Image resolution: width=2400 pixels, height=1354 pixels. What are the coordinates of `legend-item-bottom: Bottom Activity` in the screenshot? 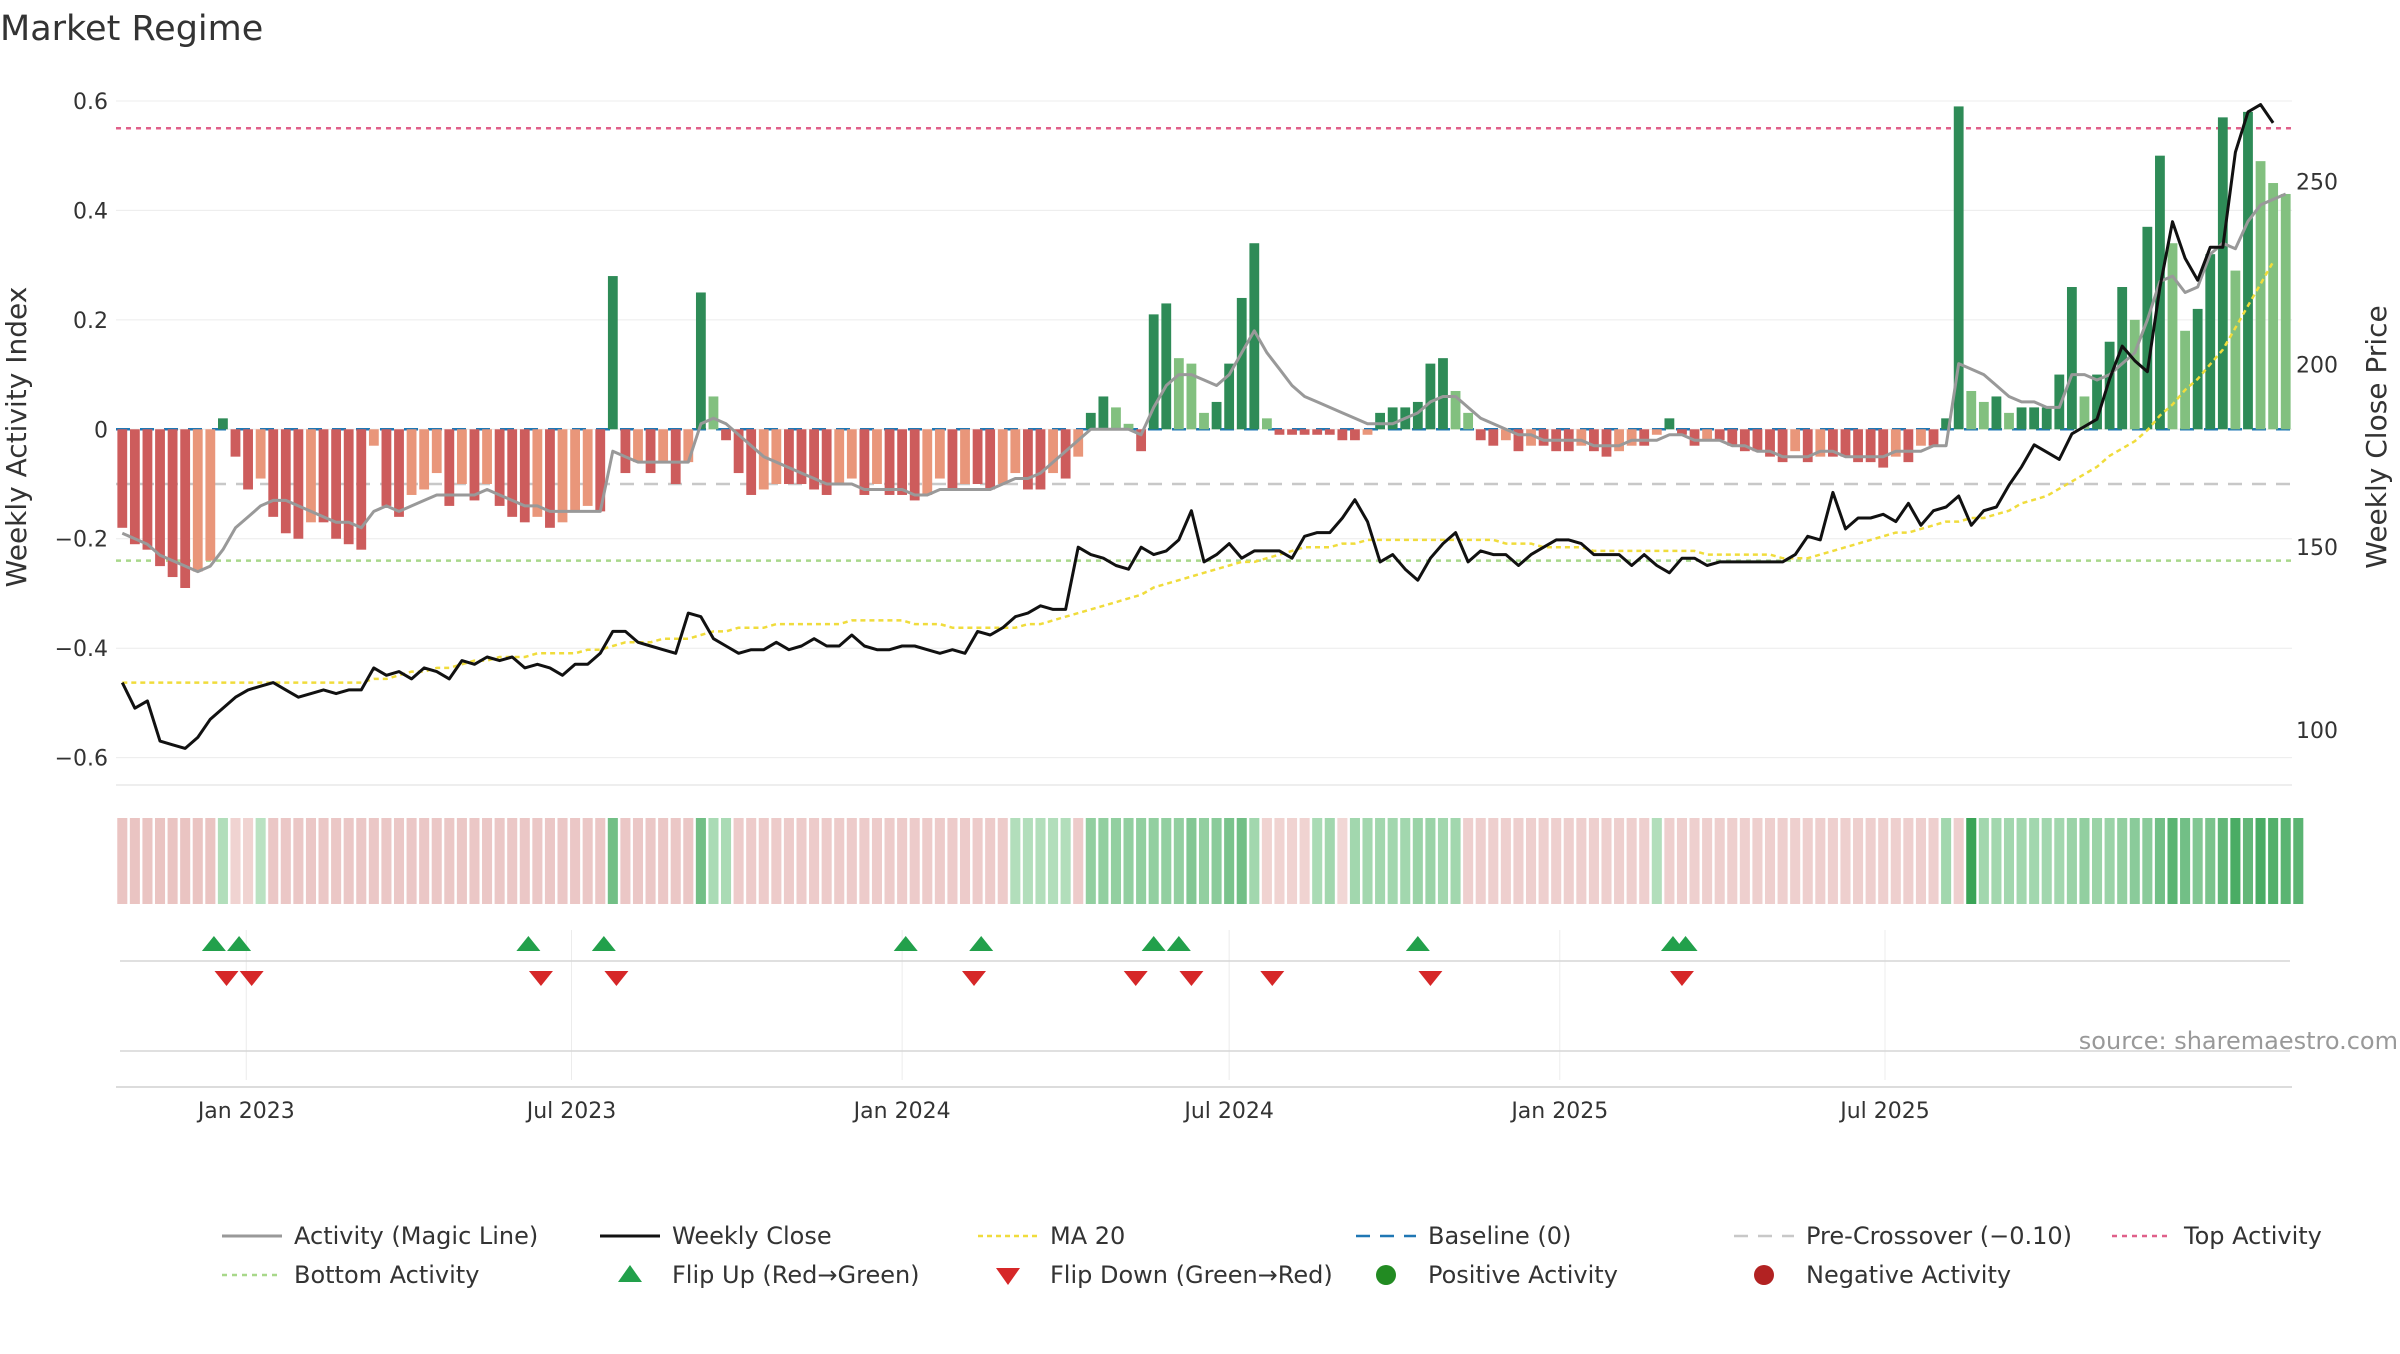 It's located at (350, 1275).